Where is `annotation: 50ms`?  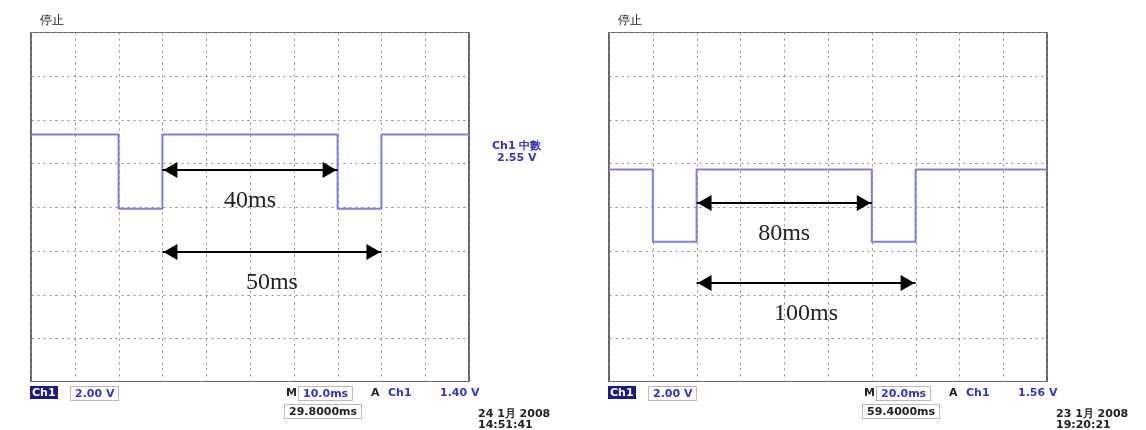
annotation: 50ms is located at coordinates (271, 281).